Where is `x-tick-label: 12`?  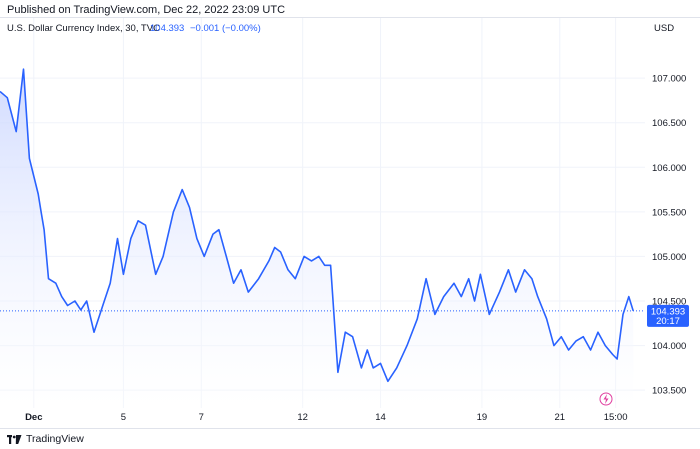 x-tick-label: 12 is located at coordinates (302, 417).